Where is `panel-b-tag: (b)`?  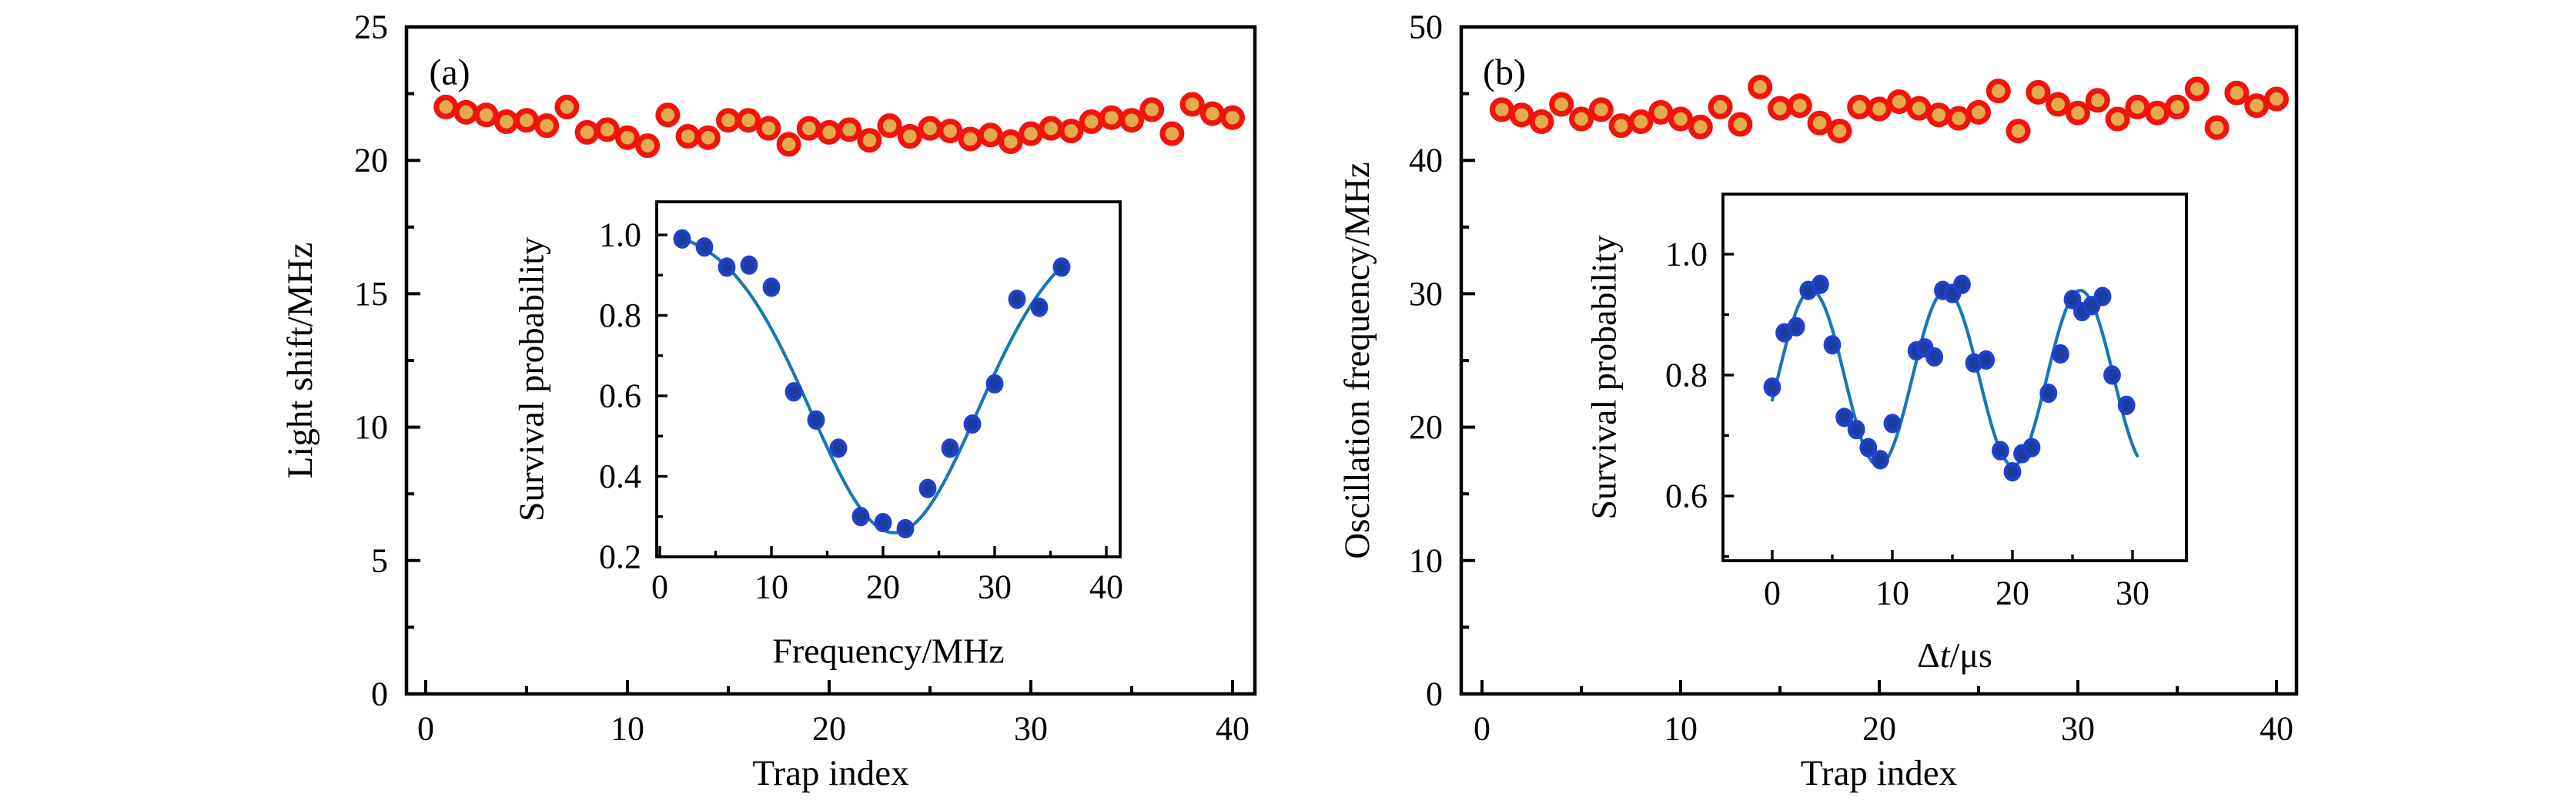
panel-b-tag: (b) is located at coordinates (1505, 72).